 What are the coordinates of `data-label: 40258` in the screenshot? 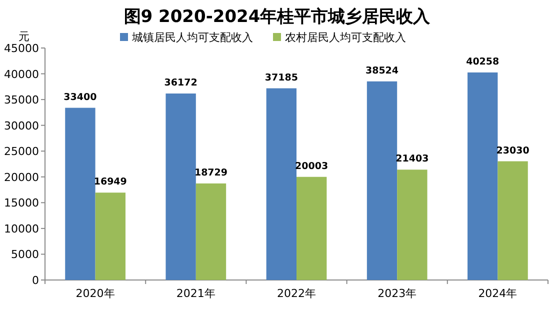 It's located at (483, 62).